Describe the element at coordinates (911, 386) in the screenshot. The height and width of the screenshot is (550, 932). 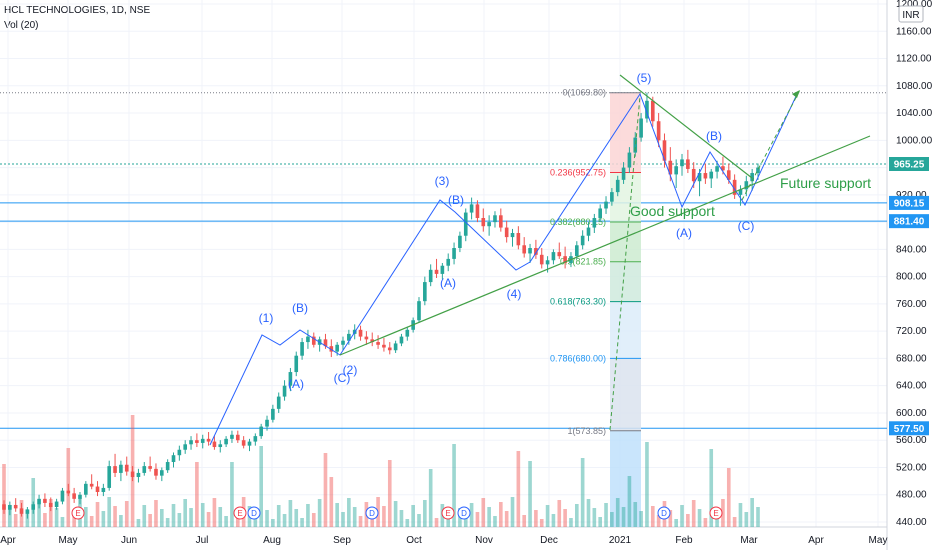
I see `y-tick-label: 640.00` at that location.